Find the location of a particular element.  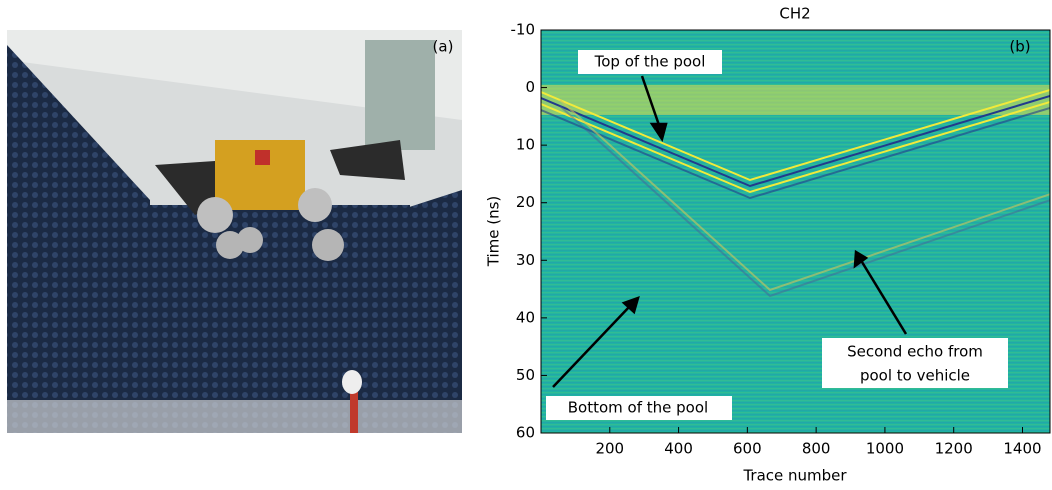

annotation: Second echo from is located at coordinates (915, 352).